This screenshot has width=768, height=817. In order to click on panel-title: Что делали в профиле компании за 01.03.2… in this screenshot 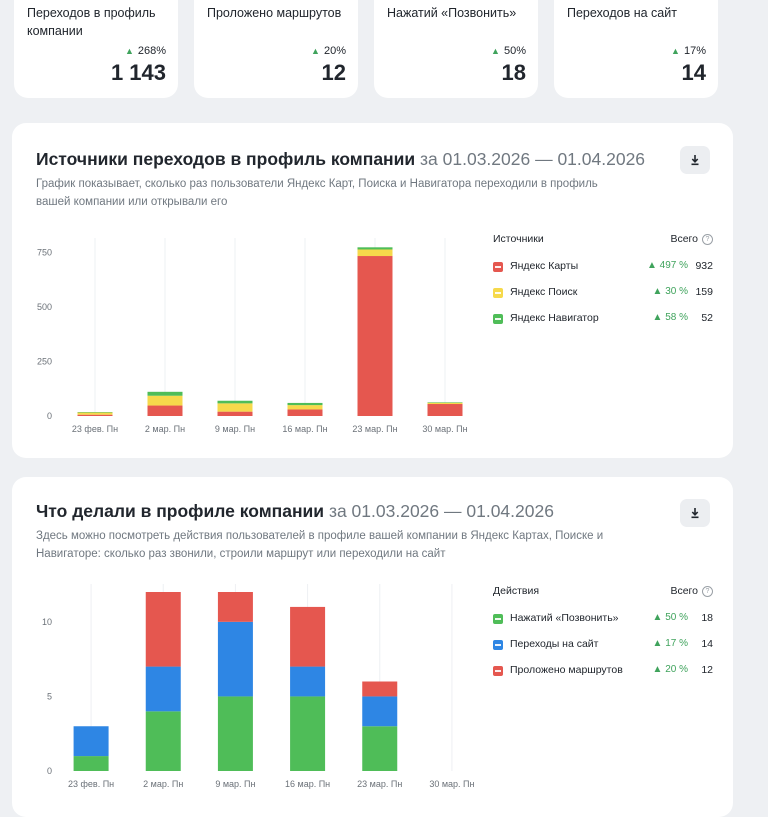, I will do `click(295, 511)`.